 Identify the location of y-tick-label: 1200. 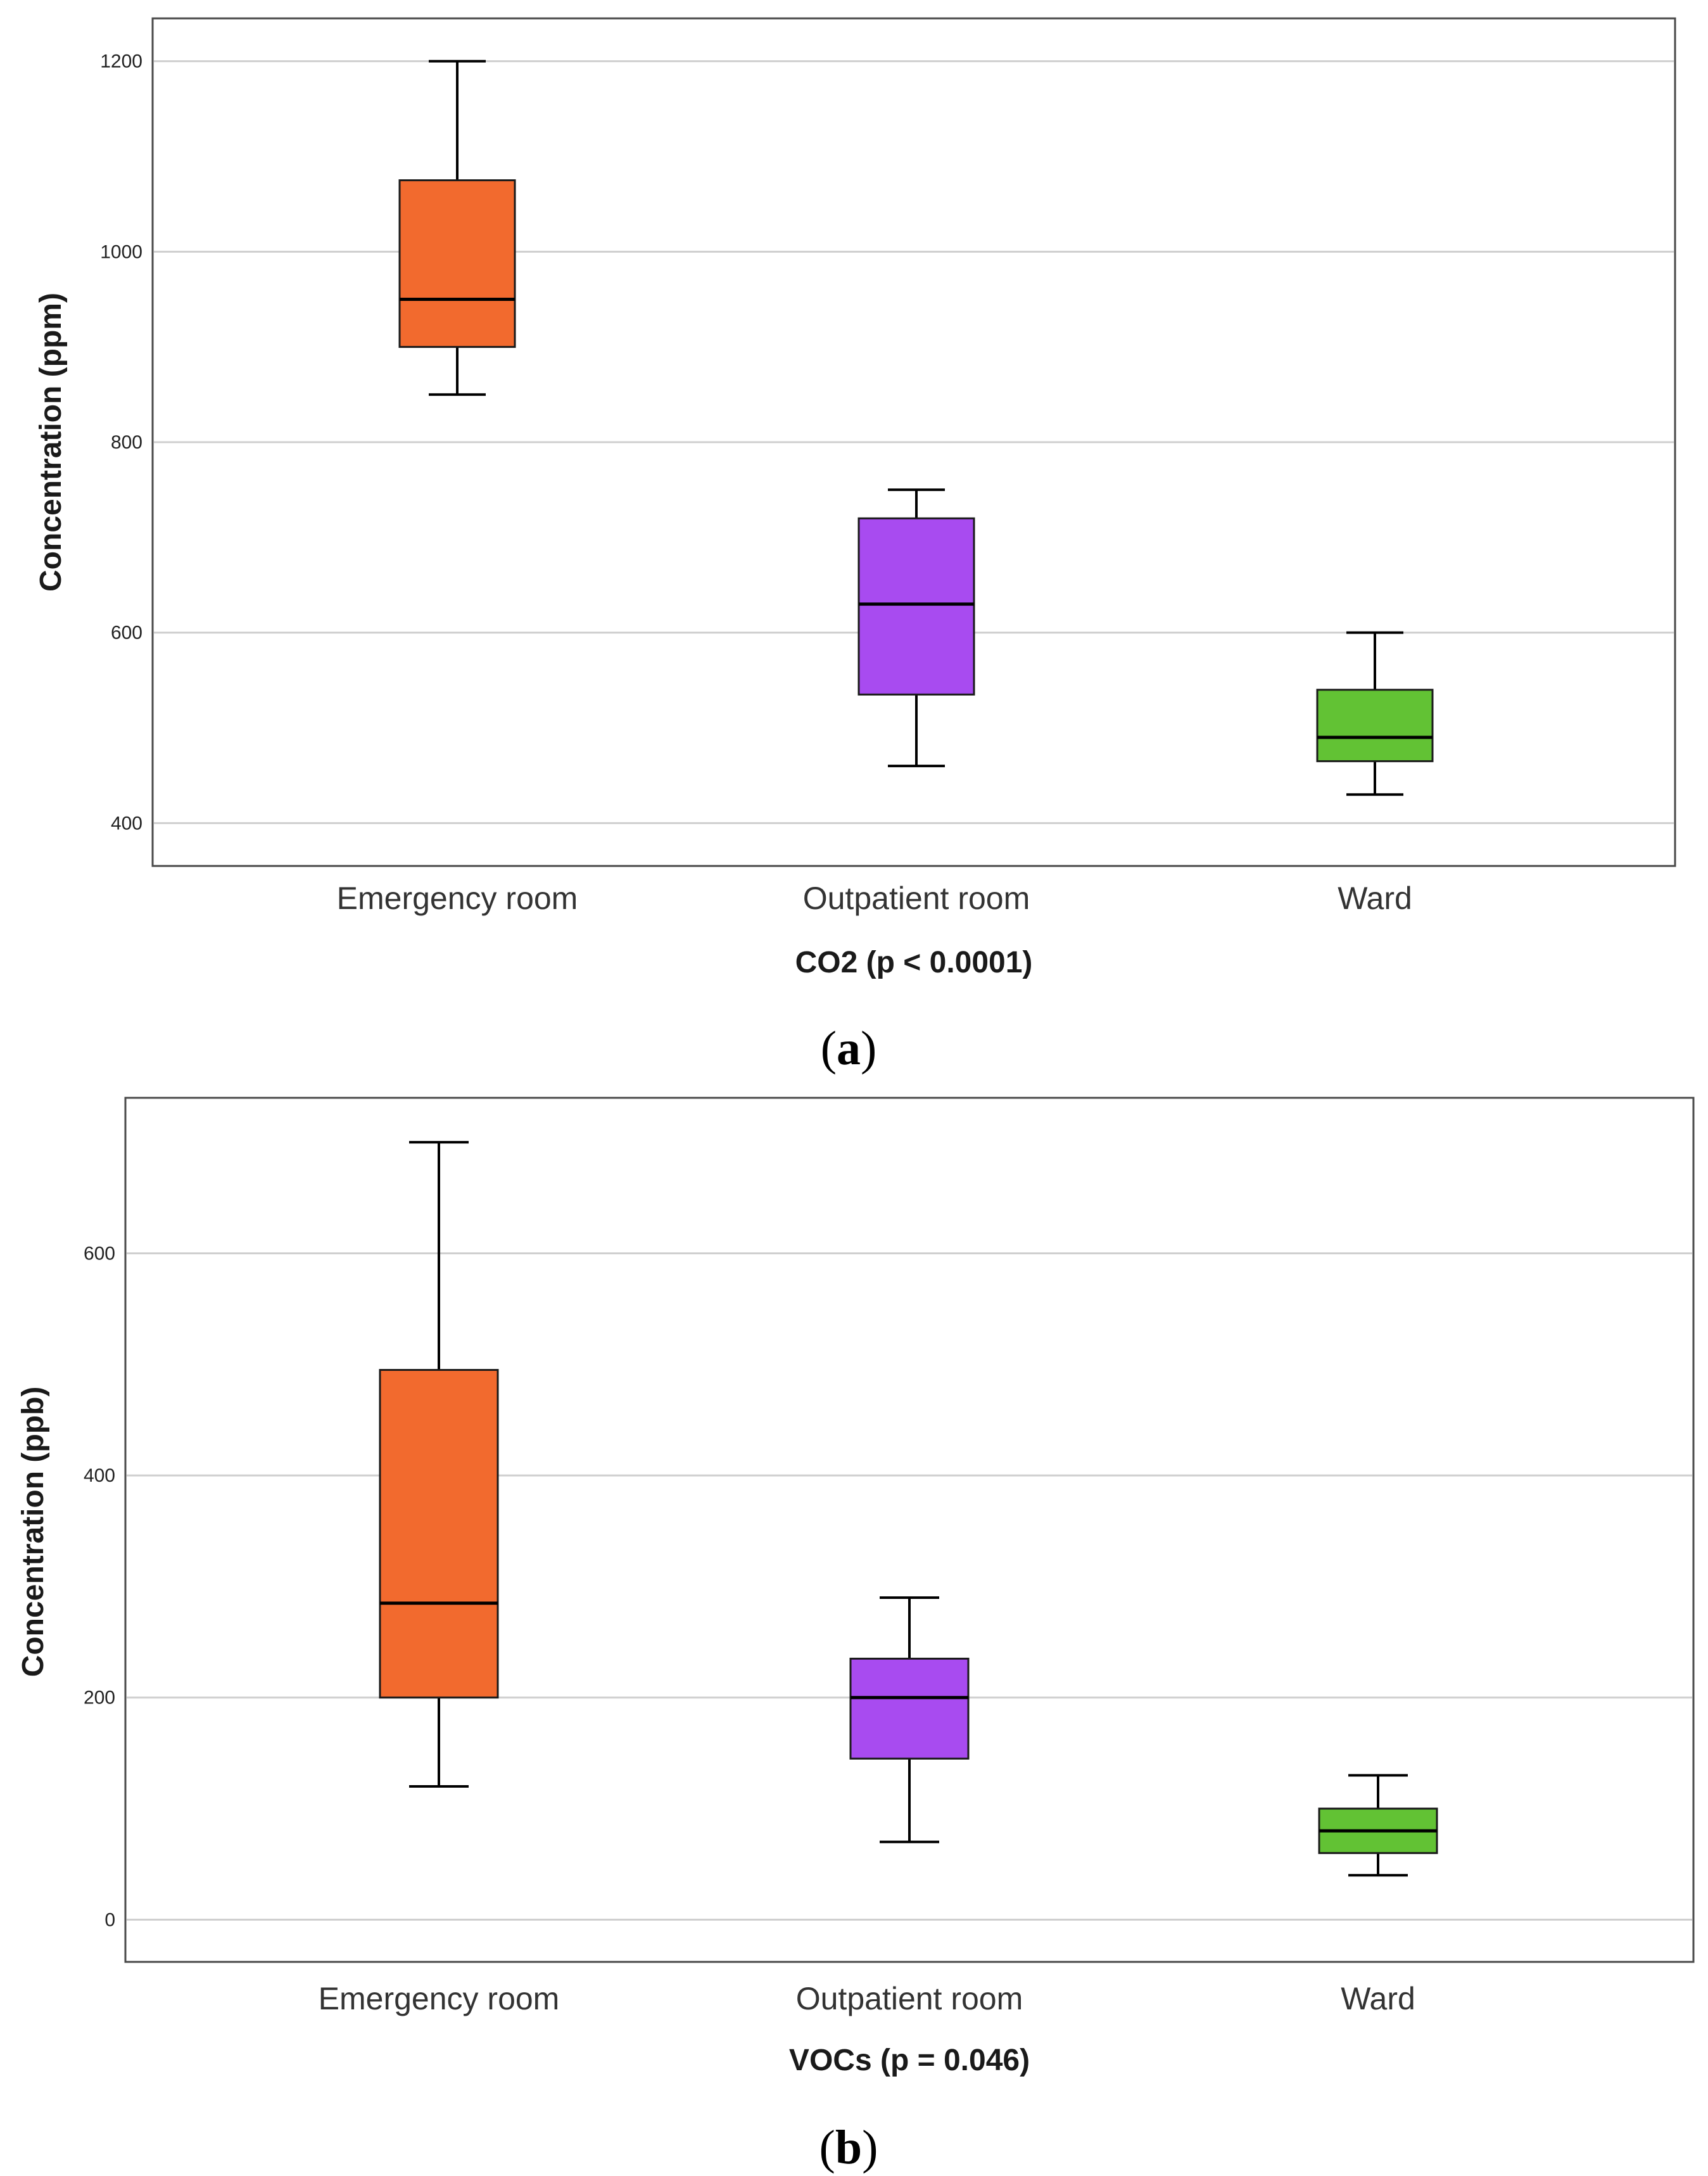
(121, 61).